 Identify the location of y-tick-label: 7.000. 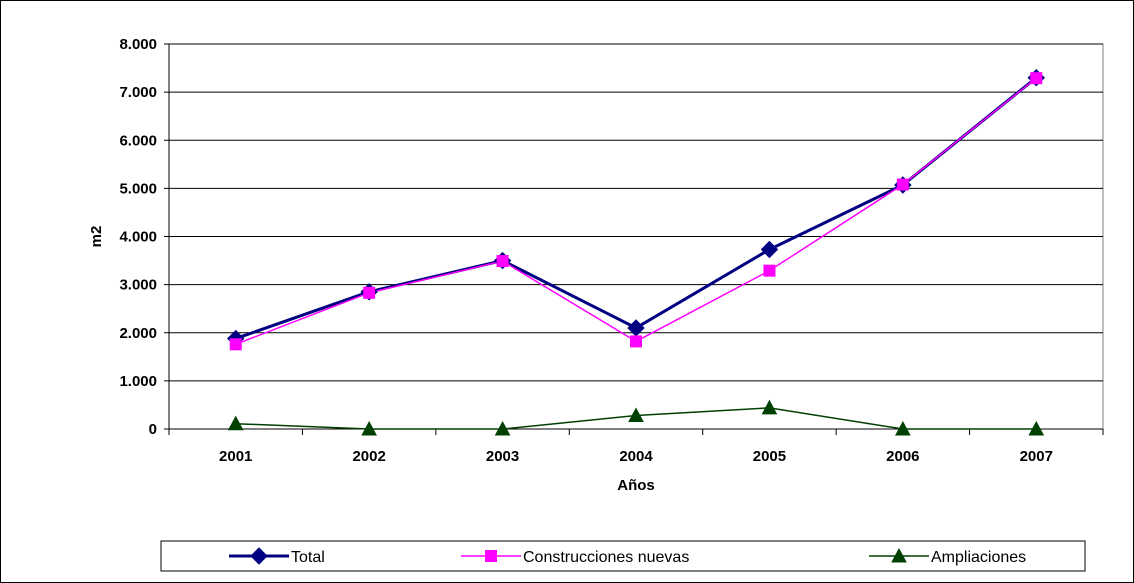
(138, 92).